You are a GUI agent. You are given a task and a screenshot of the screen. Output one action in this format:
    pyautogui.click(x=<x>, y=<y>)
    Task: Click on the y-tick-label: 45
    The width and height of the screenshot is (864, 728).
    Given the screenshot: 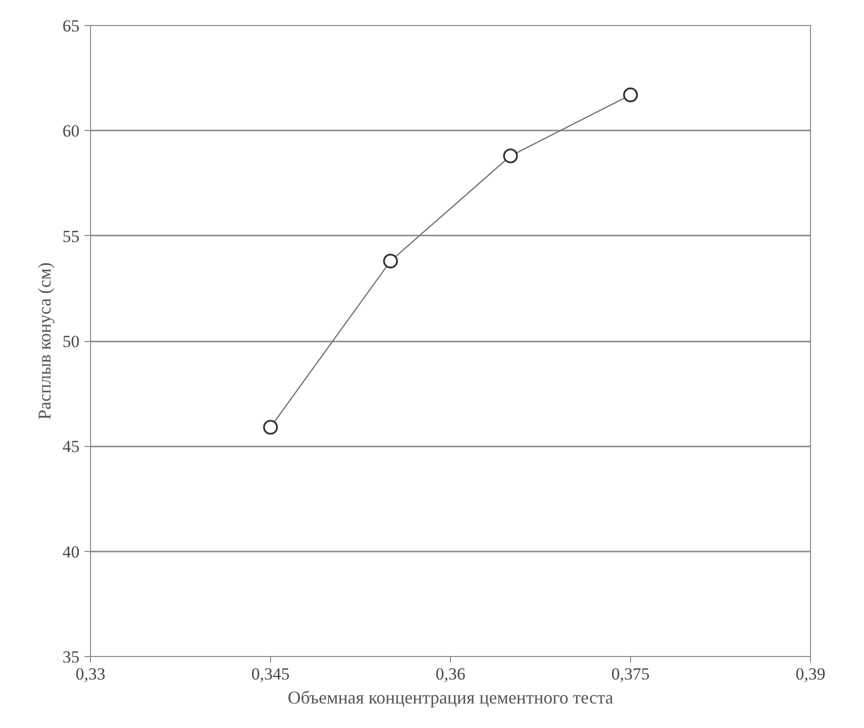 What is the action you would take?
    pyautogui.click(x=71, y=446)
    